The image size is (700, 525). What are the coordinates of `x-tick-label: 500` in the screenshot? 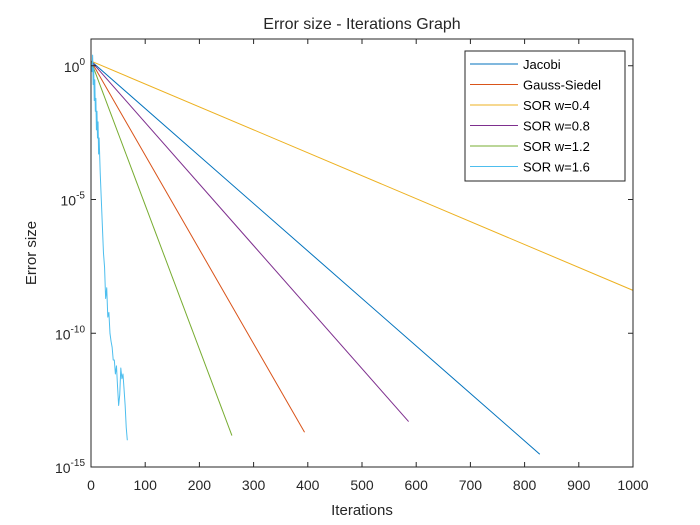 It's located at (362, 485).